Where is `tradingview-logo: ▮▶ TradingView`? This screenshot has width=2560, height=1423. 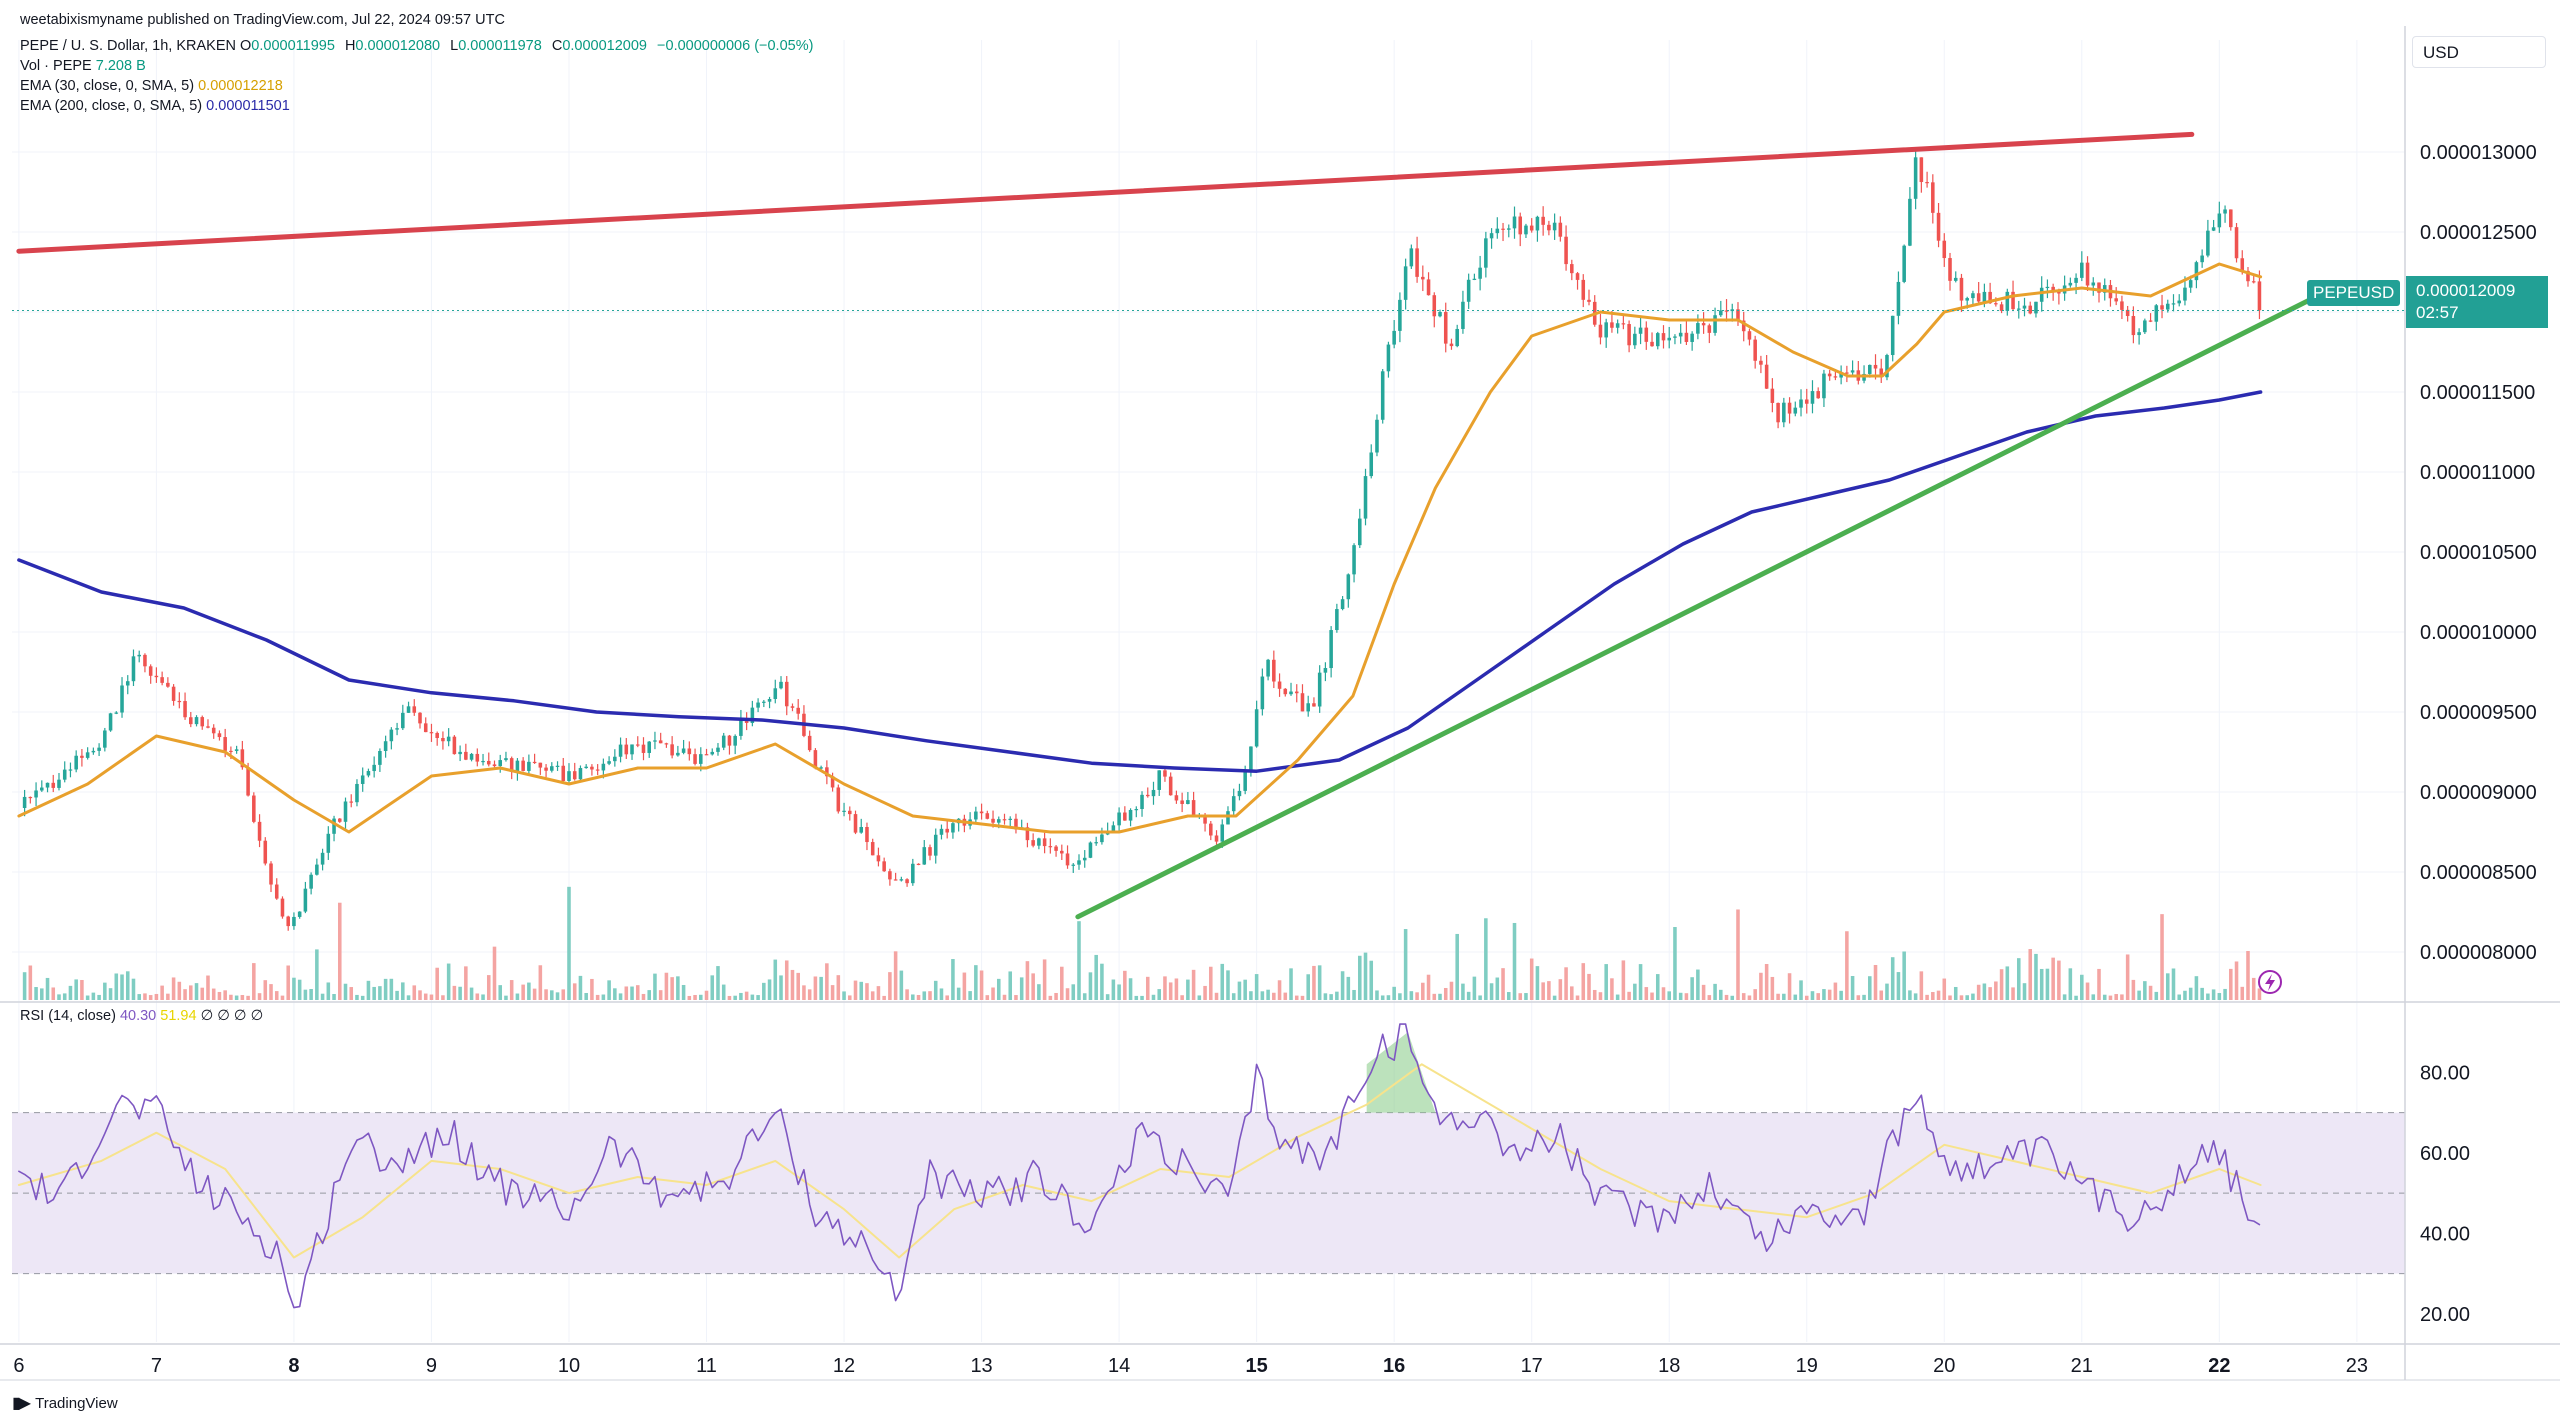
tradingview-logo: ▮▶ TradingView is located at coordinates (65, 1403).